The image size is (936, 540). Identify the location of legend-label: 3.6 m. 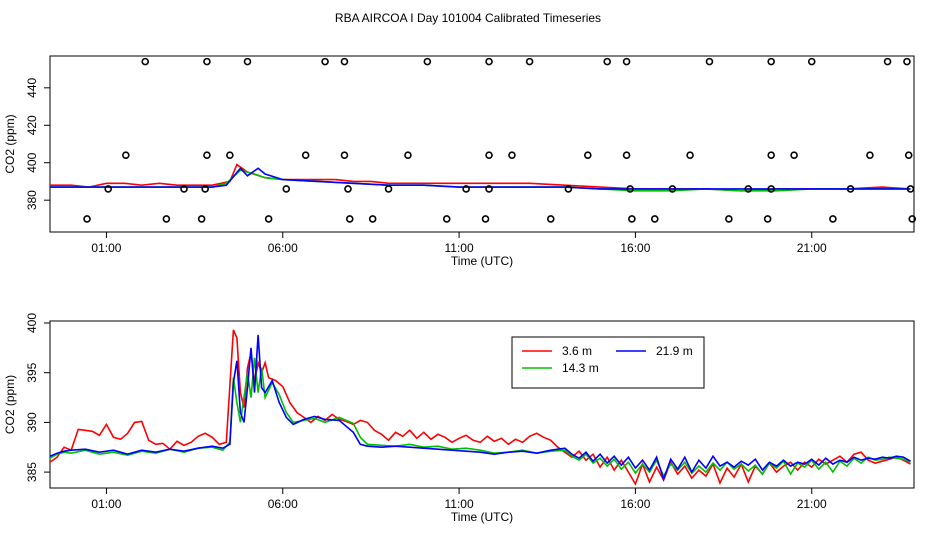
(577, 351).